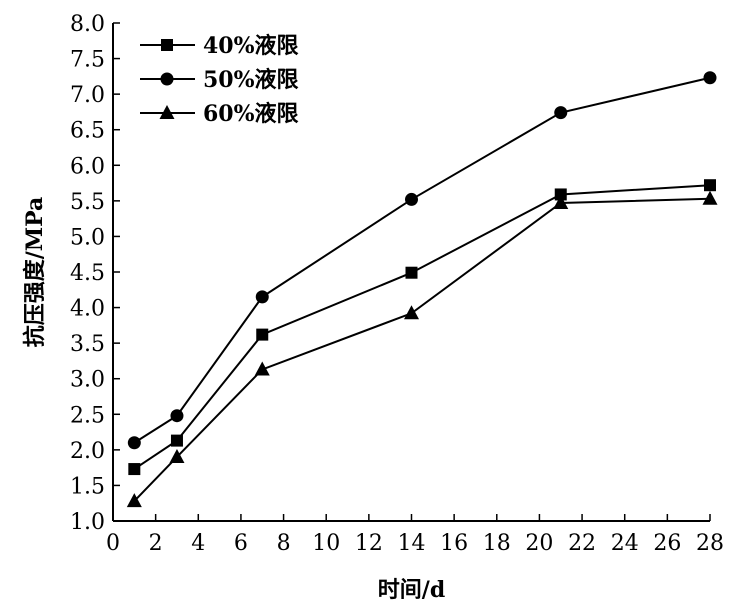 This screenshot has width=755, height=610. I want to click on y-tick-label: 7.0, so click(87, 95).